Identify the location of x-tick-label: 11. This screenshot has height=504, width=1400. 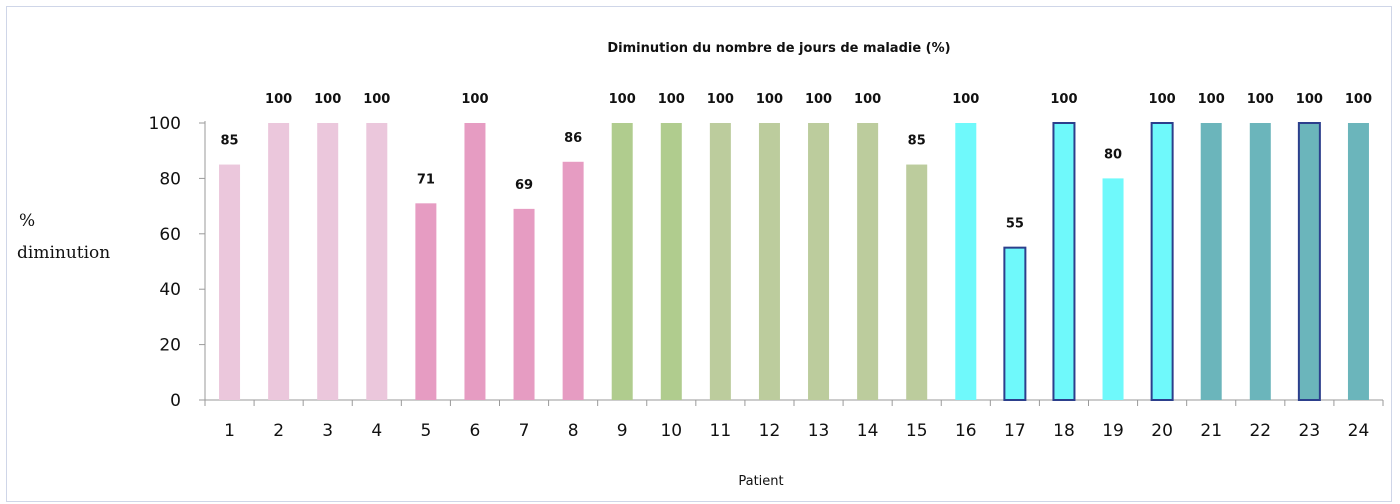
(721, 431).